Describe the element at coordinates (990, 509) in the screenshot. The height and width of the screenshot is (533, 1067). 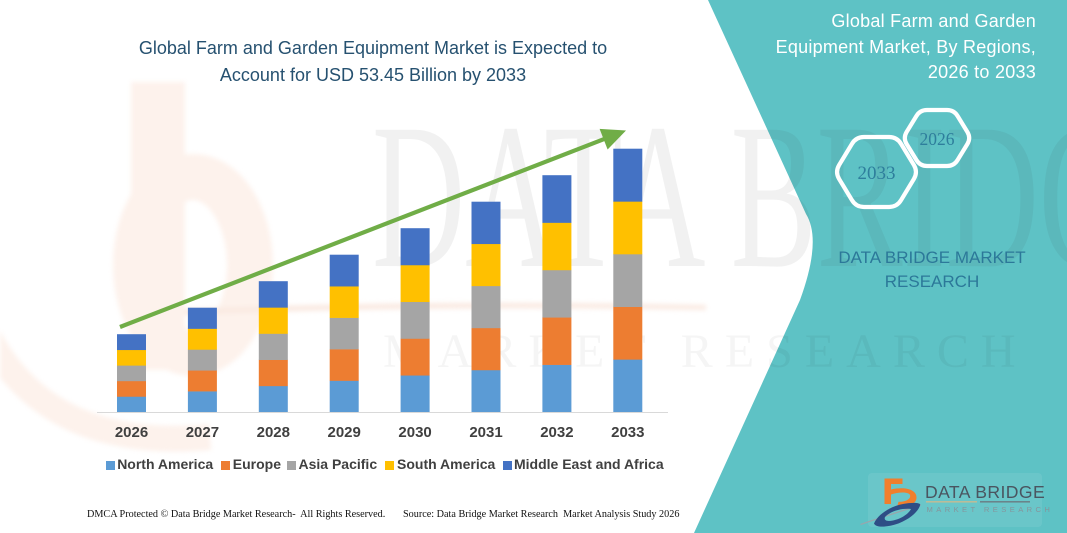
I see `svg-text: MARKET RESEARCH` at that location.